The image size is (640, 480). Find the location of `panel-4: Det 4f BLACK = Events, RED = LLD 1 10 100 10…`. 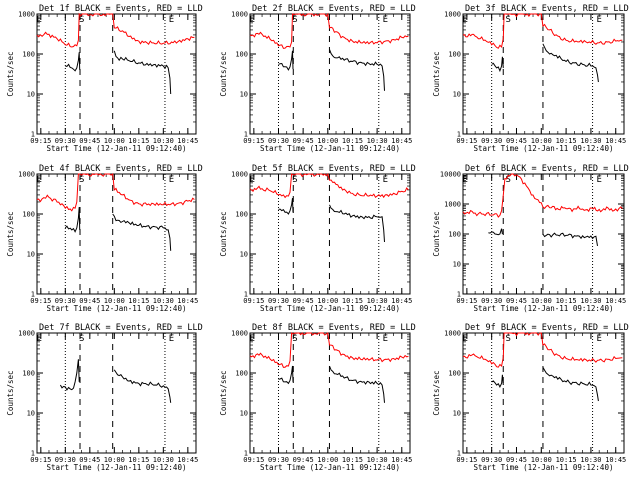

panel-4: Det 4f BLACK = Events, RED = LLD 1 10 100 10… is located at coordinates (104, 238).